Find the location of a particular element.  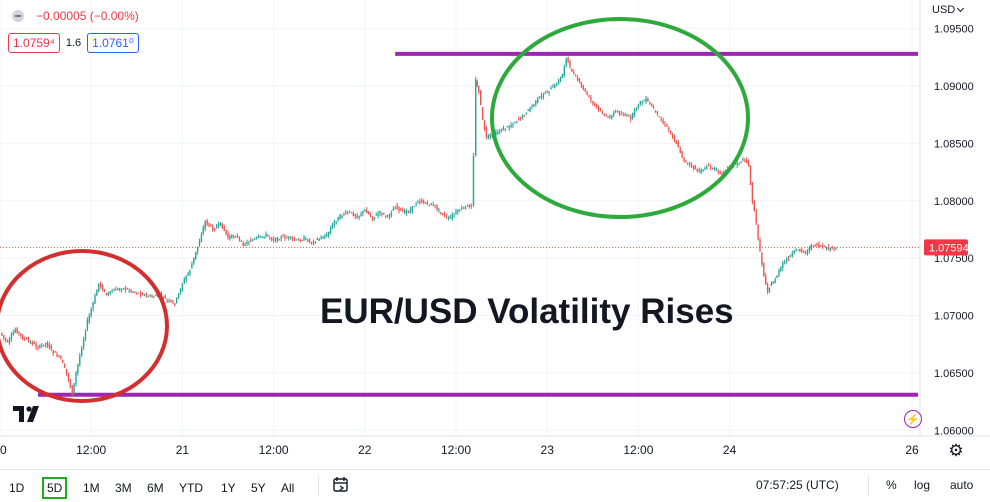

clock-timezone: 07:57:25 (UTC) is located at coordinates (797, 485).